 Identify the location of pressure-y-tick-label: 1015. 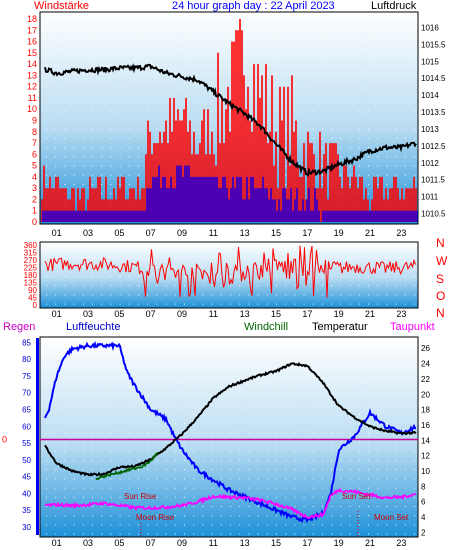
(430, 61).